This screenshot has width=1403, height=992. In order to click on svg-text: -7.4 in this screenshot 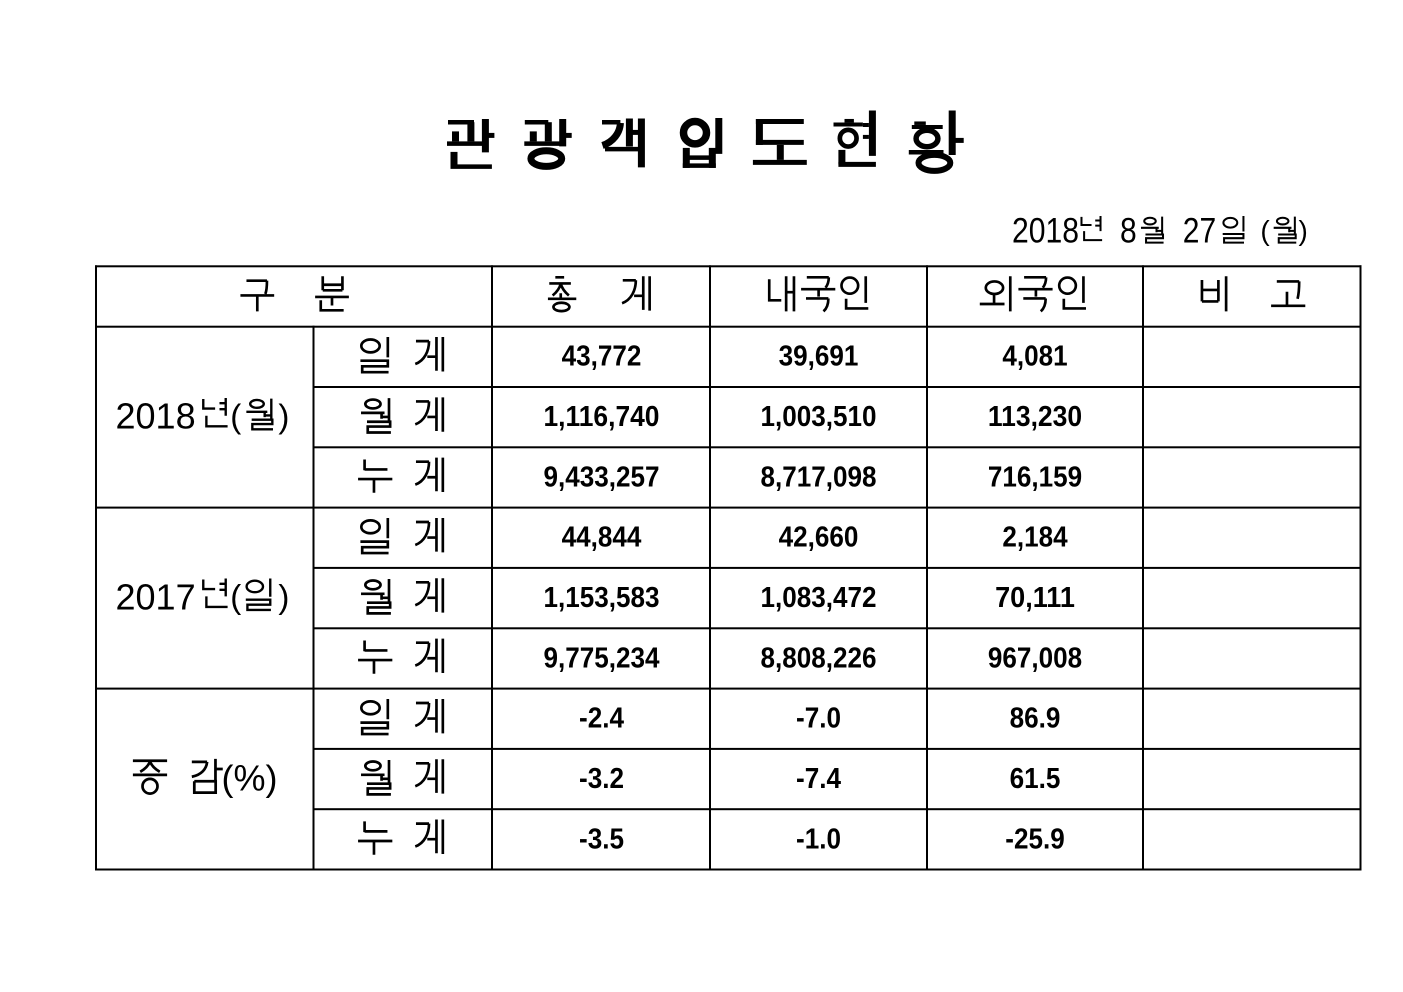, I will do `click(818, 779)`.